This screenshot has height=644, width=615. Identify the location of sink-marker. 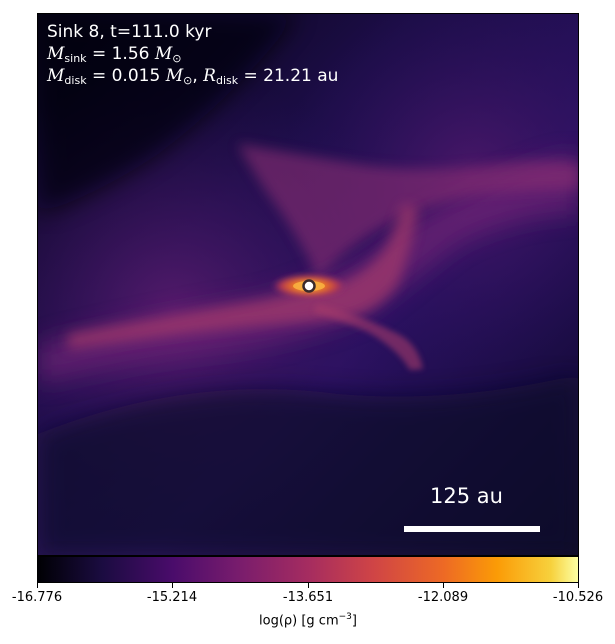
(309, 286).